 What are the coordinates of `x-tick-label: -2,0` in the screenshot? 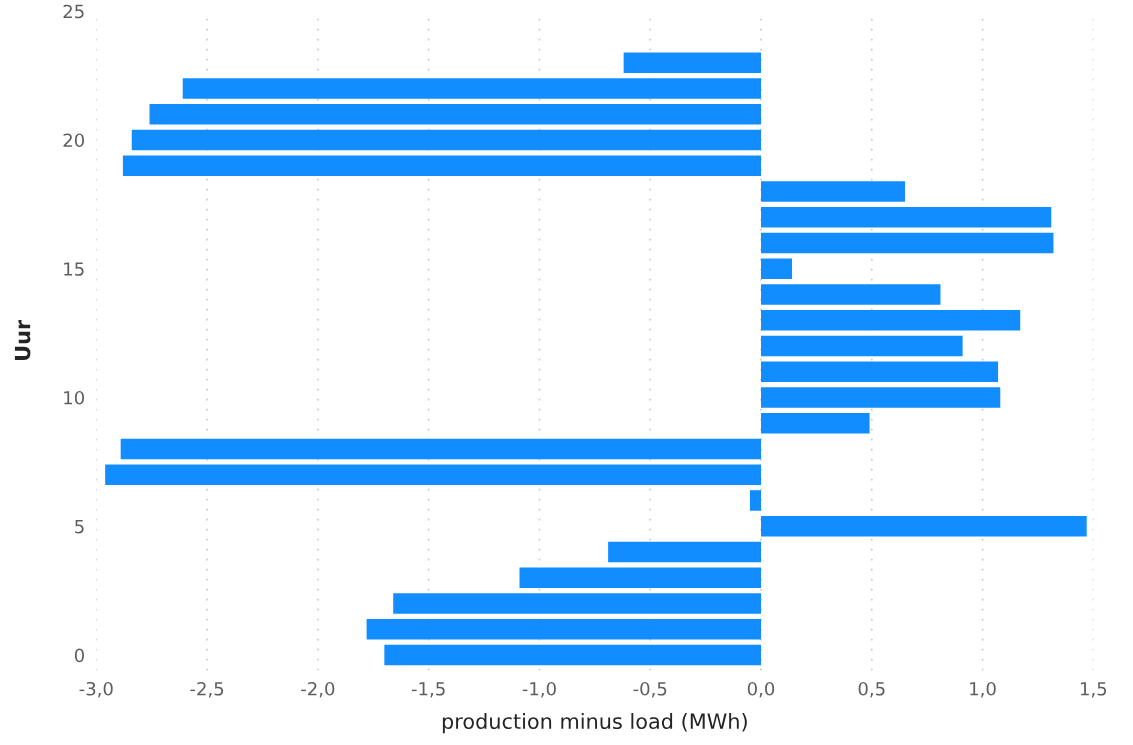 It's located at (318, 689).